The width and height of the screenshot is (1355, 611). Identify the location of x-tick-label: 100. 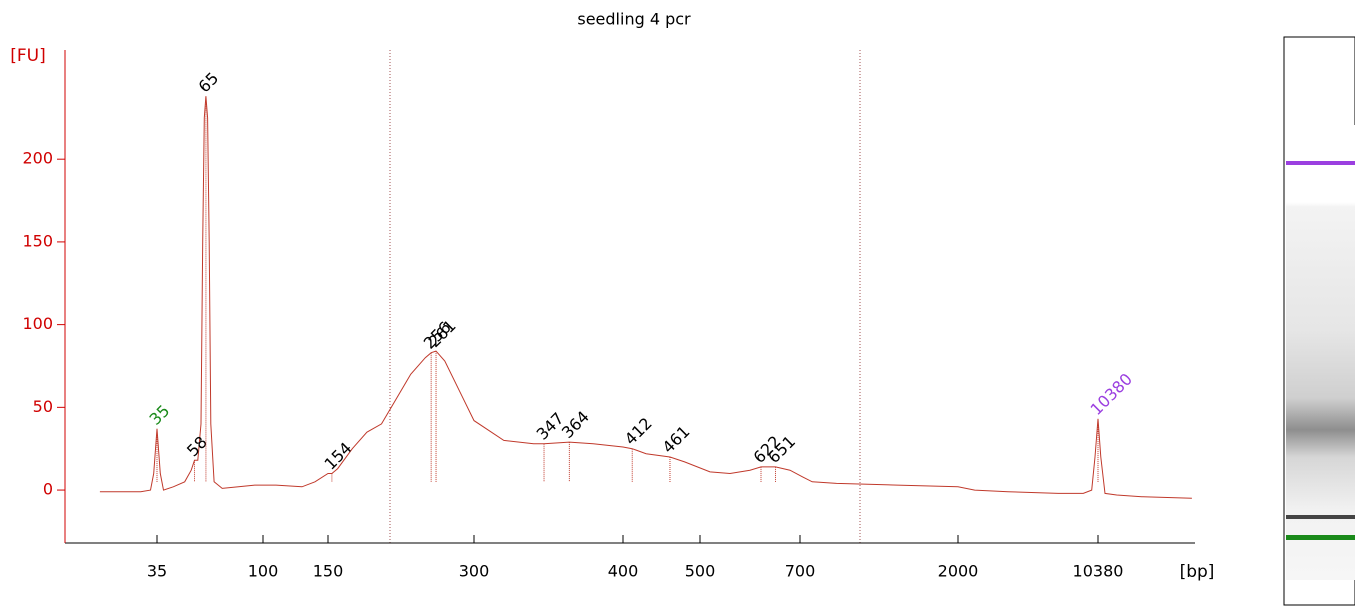
(263, 571).